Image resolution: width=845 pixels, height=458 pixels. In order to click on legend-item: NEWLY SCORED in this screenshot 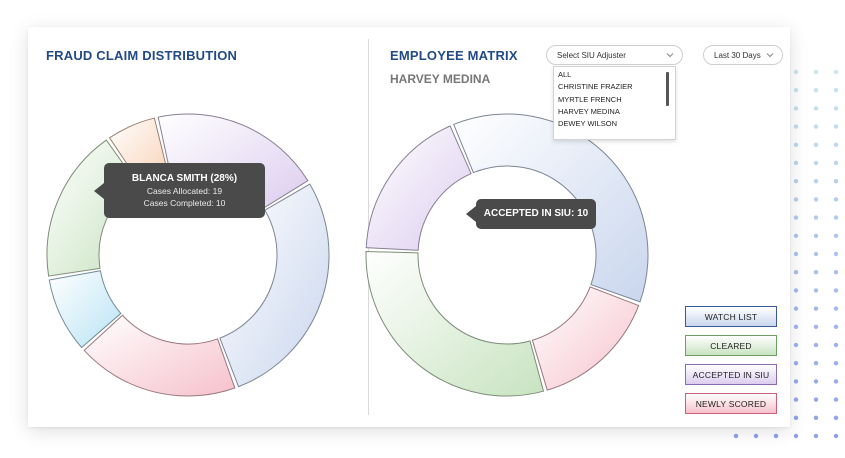, I will do `click(731, 403)`.